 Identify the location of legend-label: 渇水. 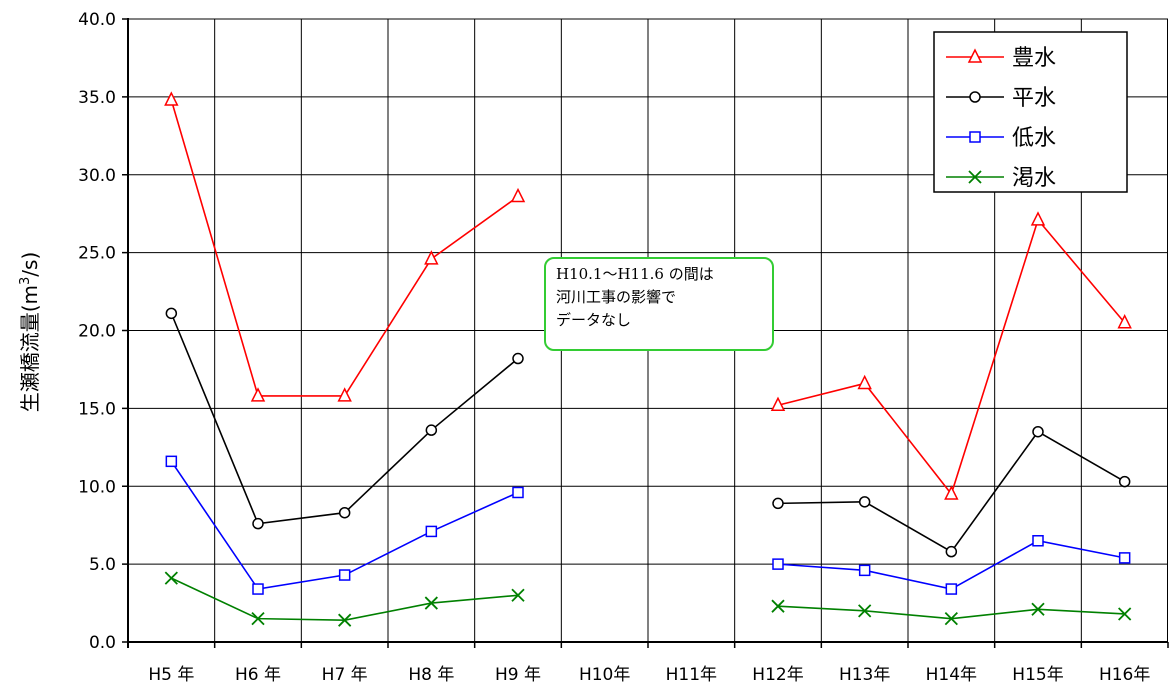
(1034, 178).